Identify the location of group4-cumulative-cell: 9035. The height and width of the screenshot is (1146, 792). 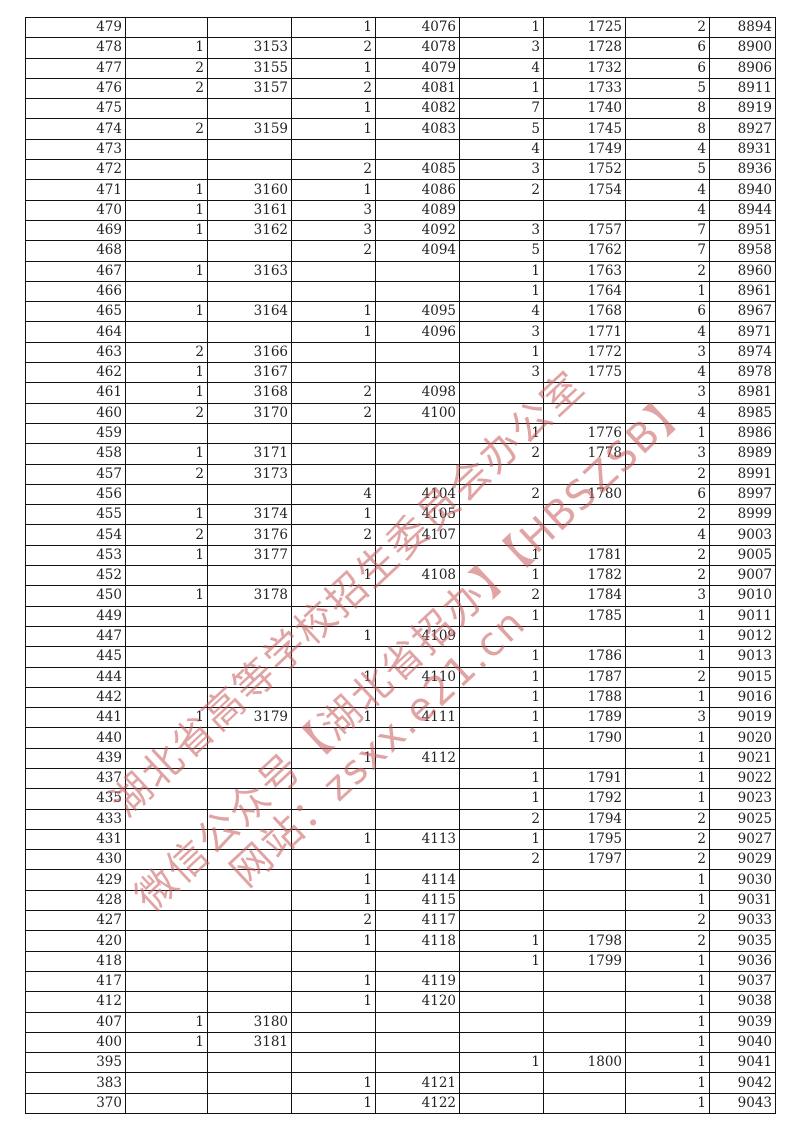
(742, 941).